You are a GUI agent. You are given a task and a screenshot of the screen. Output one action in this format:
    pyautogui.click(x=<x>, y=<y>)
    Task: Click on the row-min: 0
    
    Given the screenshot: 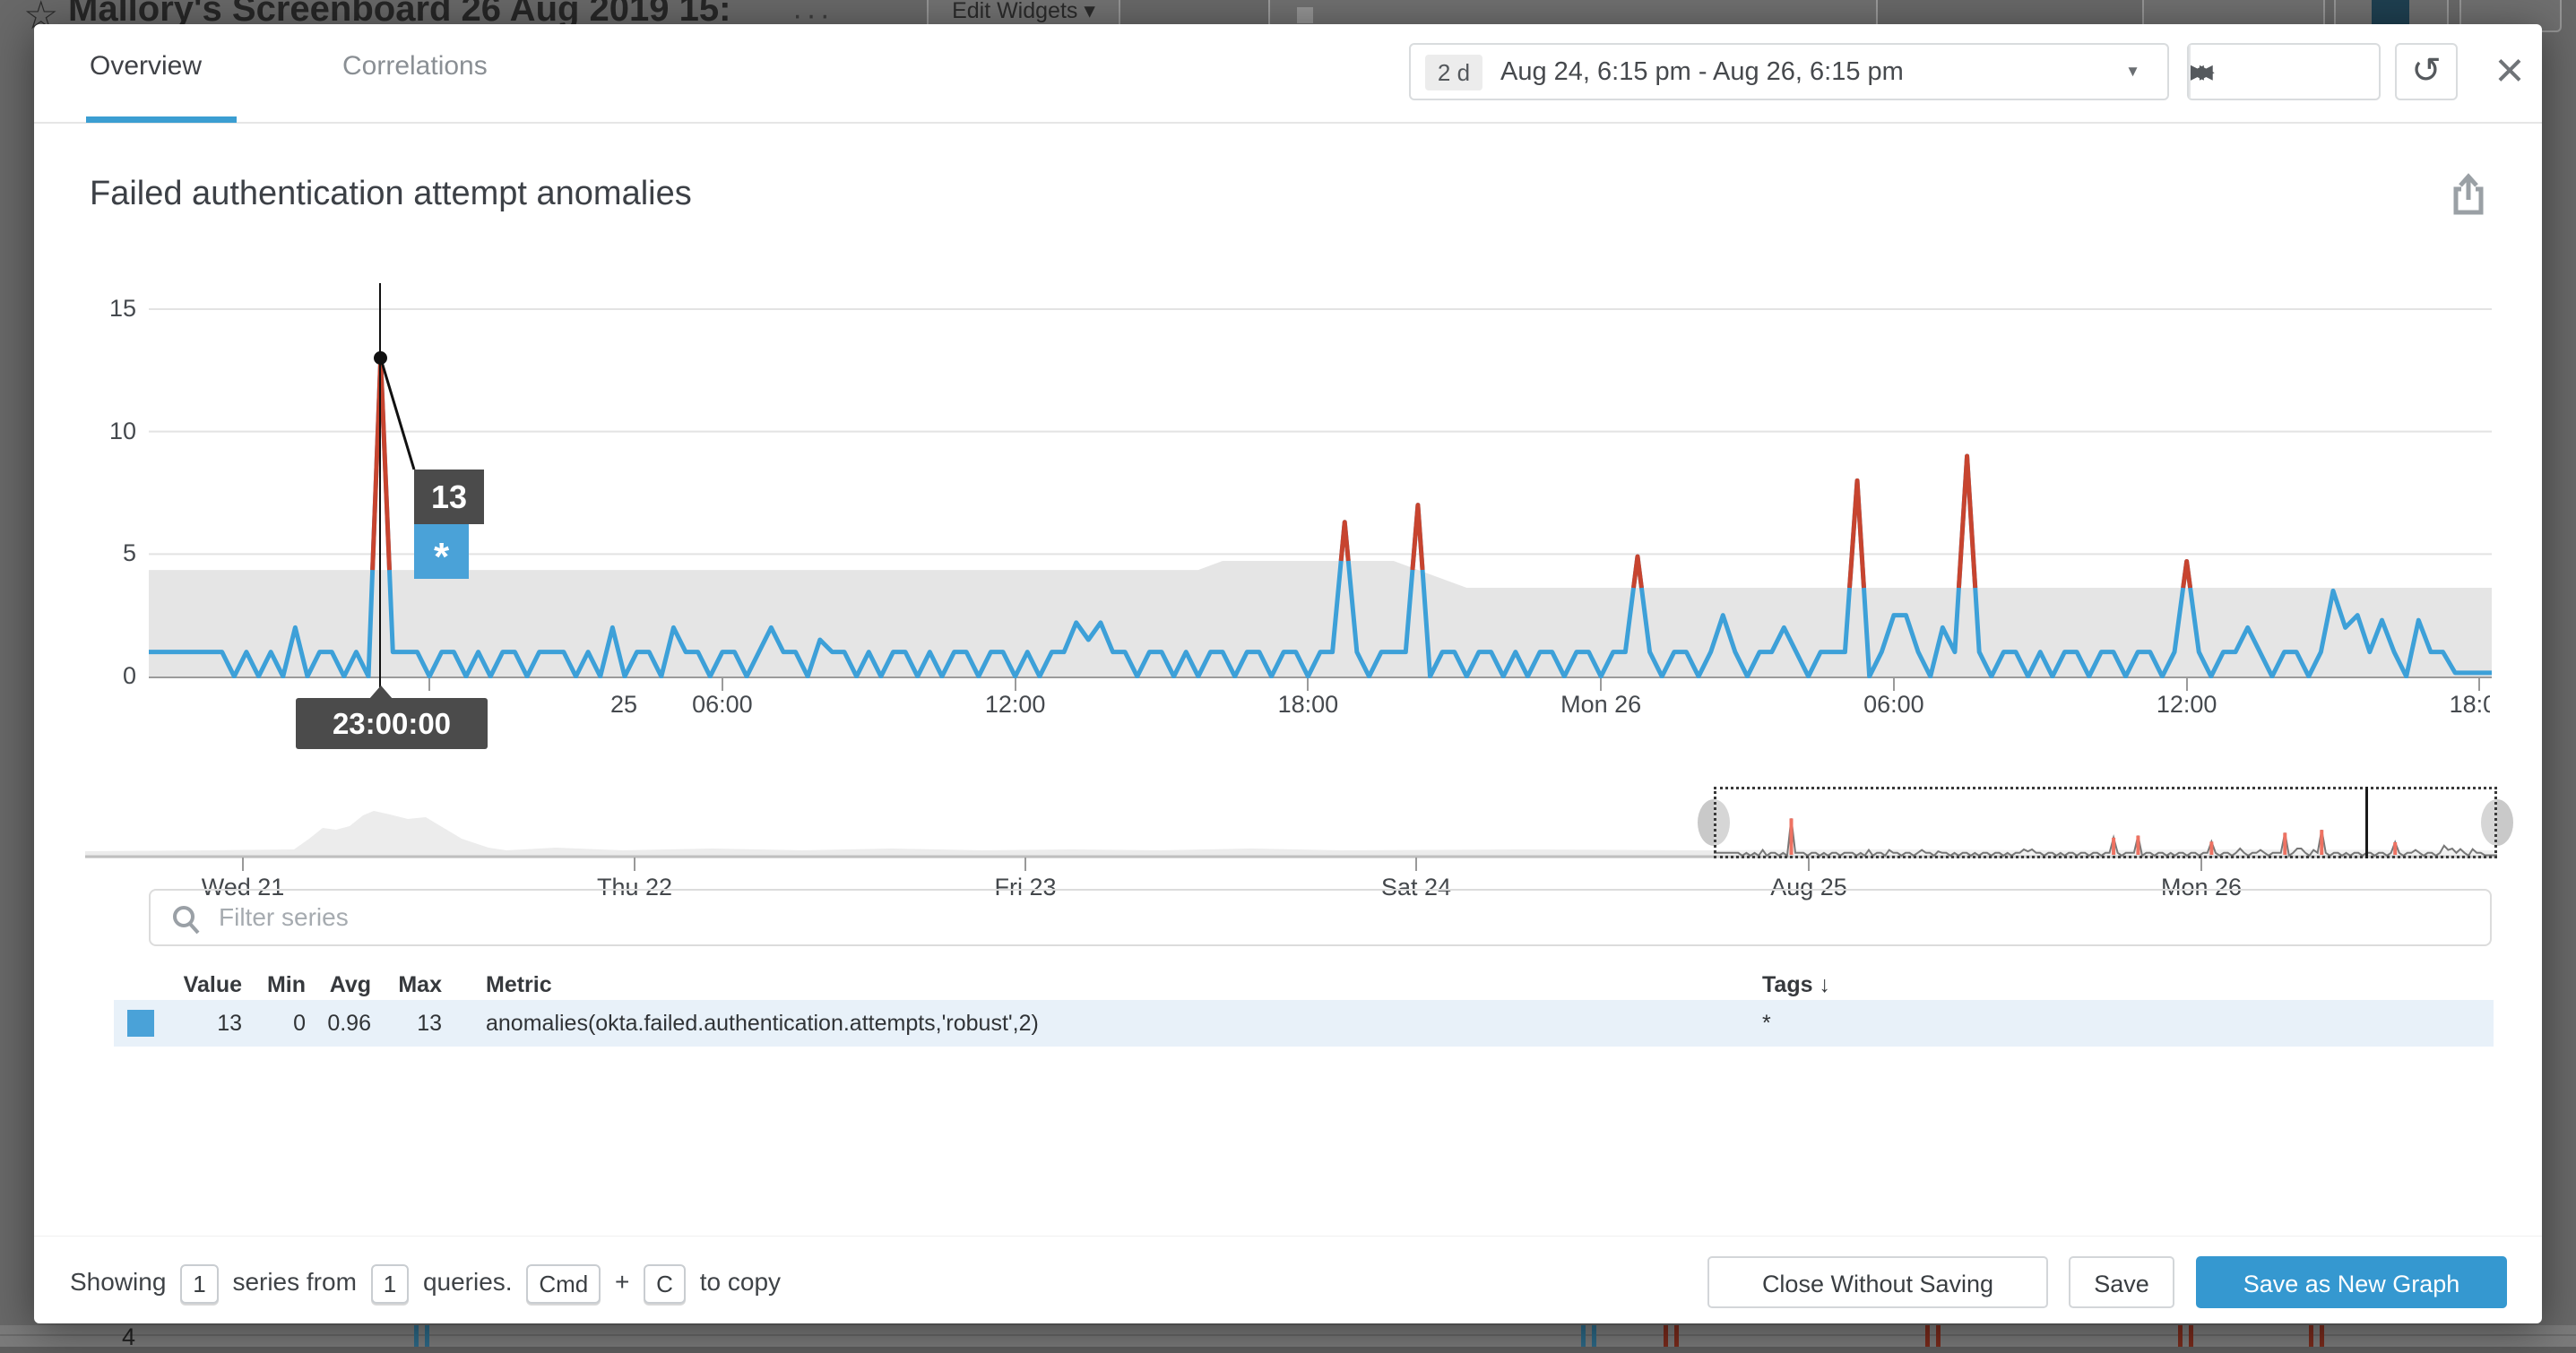 What is the action you would take?
    pyautogui.click(x=299, y=1023)
    